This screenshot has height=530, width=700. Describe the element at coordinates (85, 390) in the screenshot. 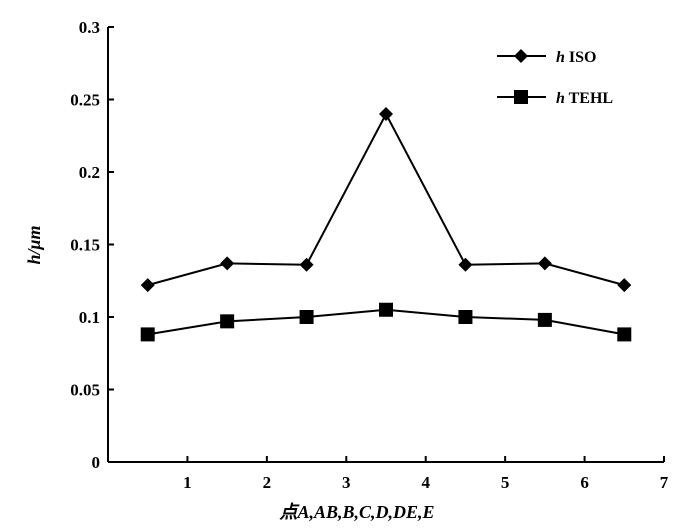

I see `y-tick-label: 0.05` at that location.